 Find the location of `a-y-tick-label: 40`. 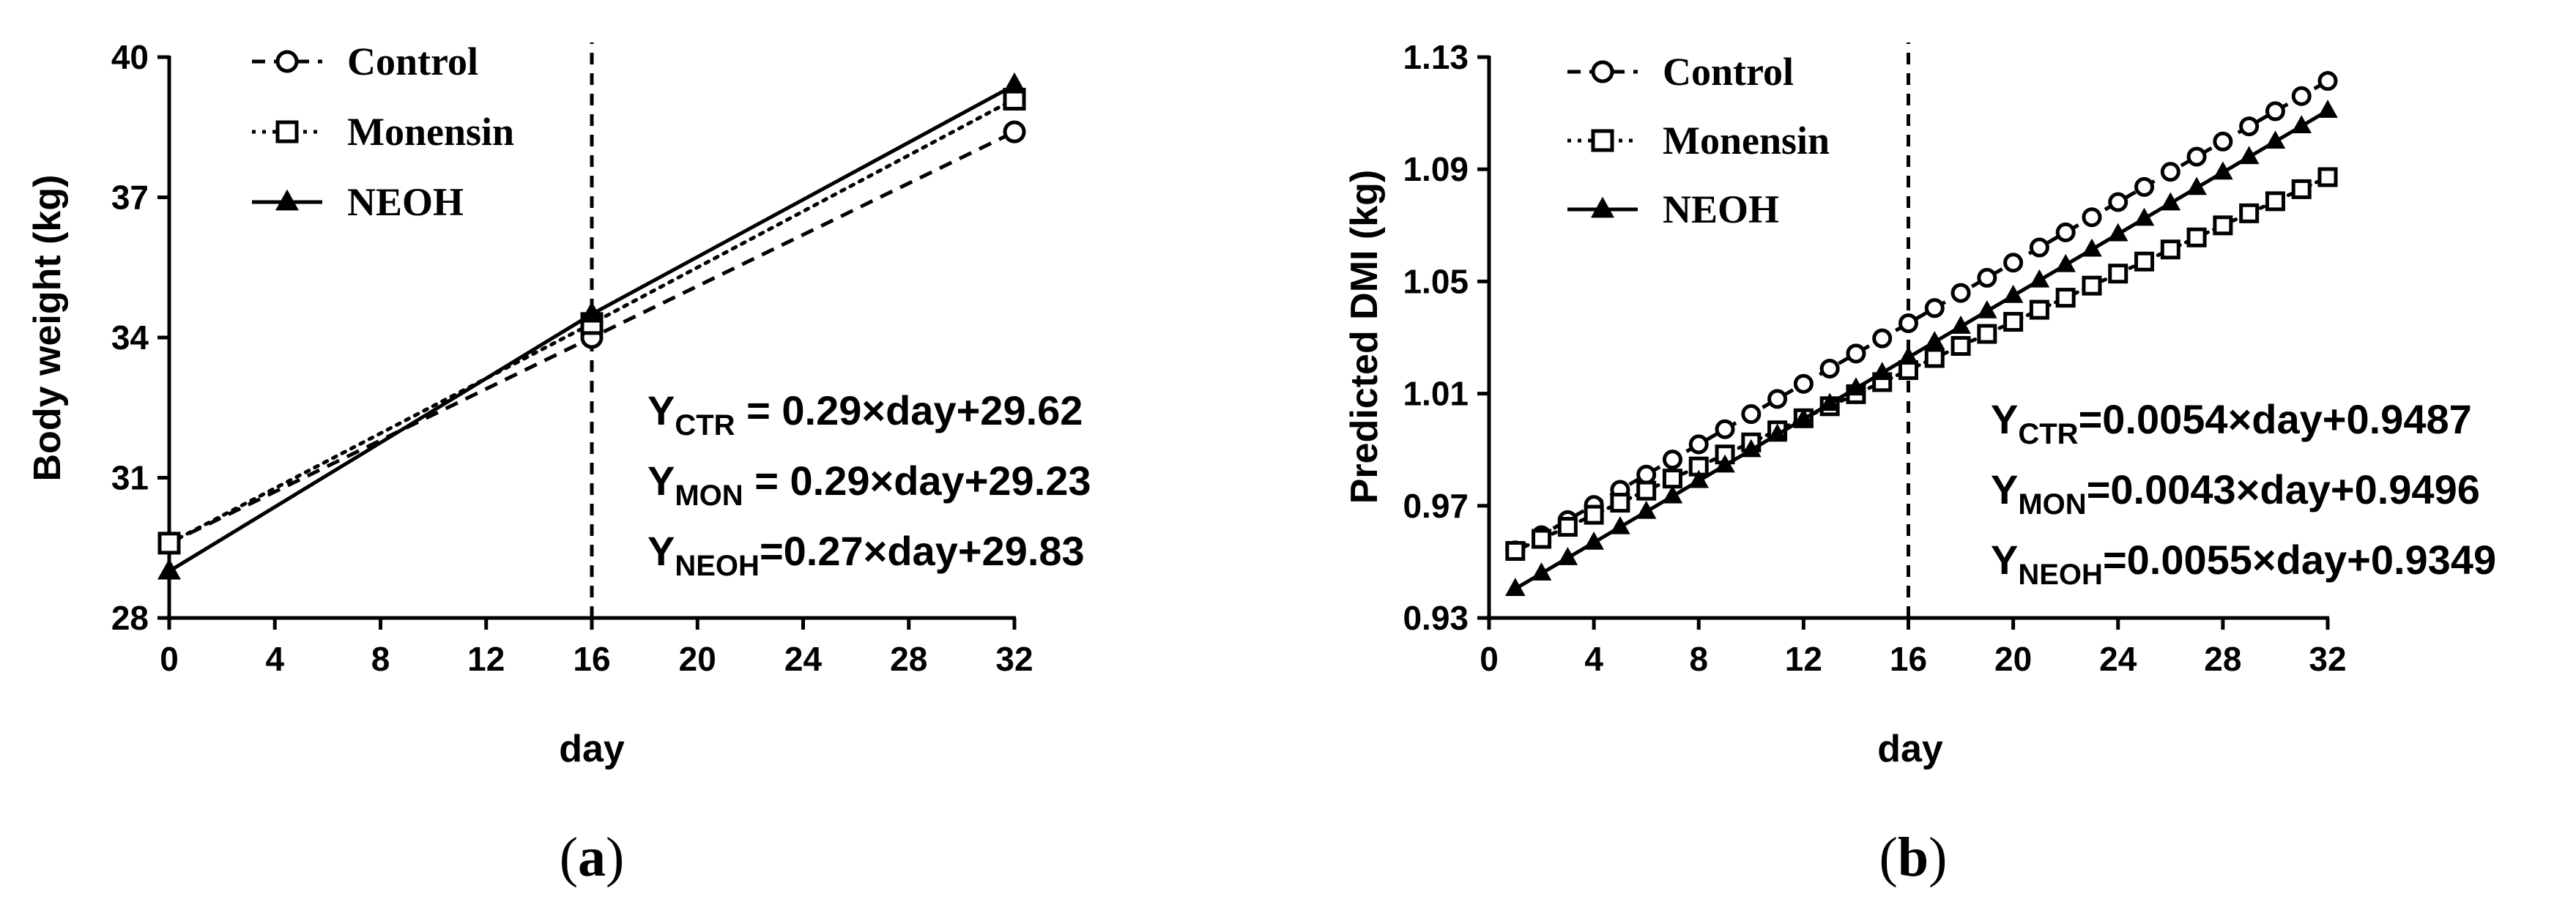

a-y-tick-label: 40 is located at coordinates (130, 57).